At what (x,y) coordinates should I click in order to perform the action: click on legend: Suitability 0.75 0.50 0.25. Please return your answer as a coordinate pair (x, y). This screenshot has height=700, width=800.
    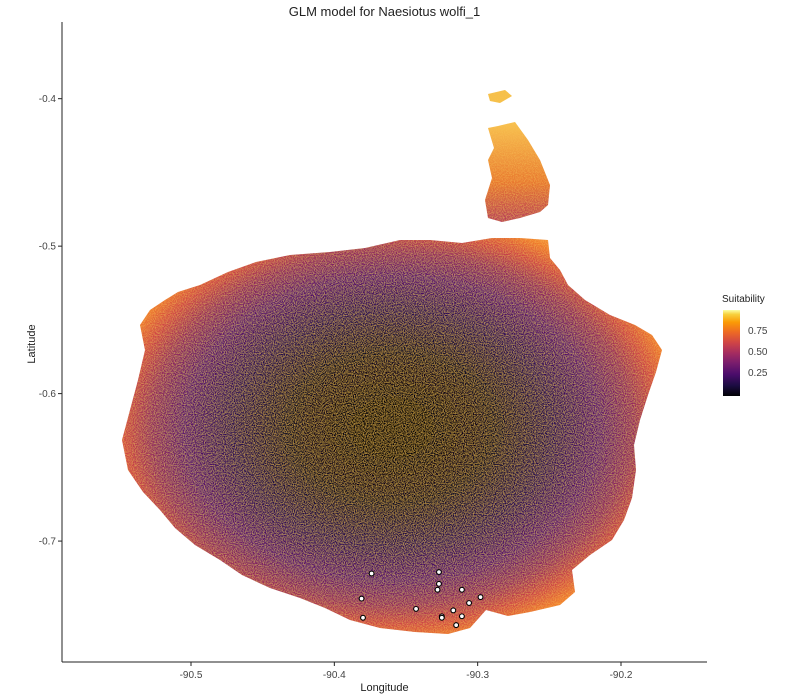
    Looking at the image, I should click on (744, 345).